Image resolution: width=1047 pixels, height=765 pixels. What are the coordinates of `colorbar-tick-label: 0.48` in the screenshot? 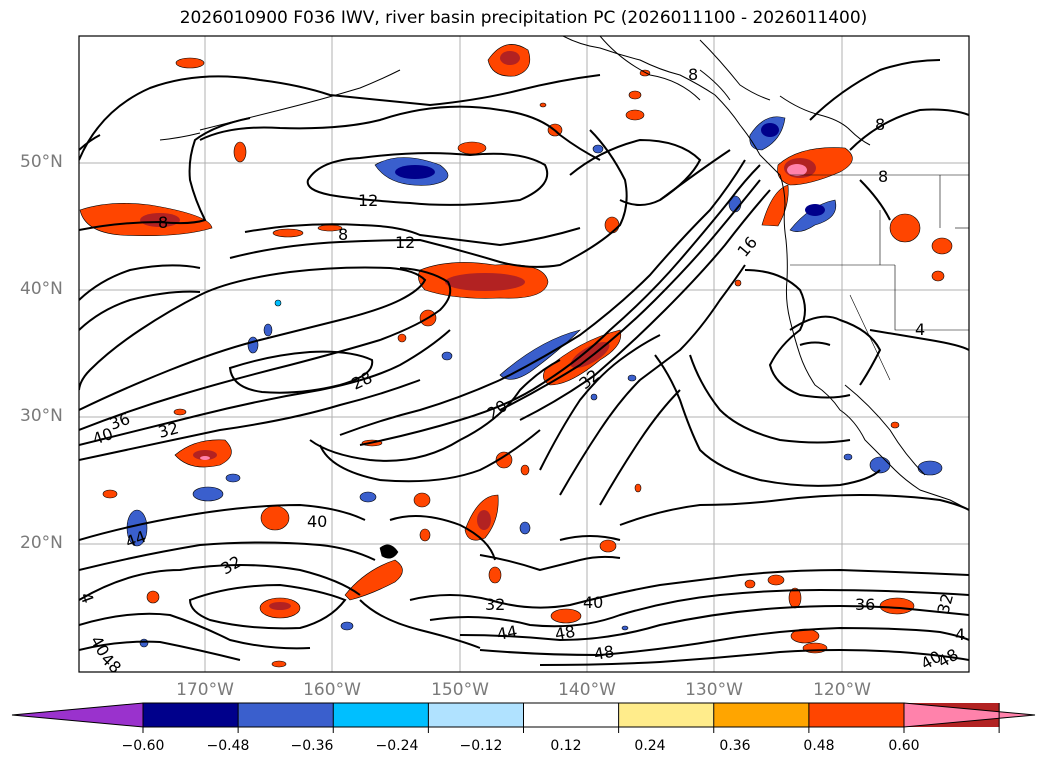 It's located at (819, 746).